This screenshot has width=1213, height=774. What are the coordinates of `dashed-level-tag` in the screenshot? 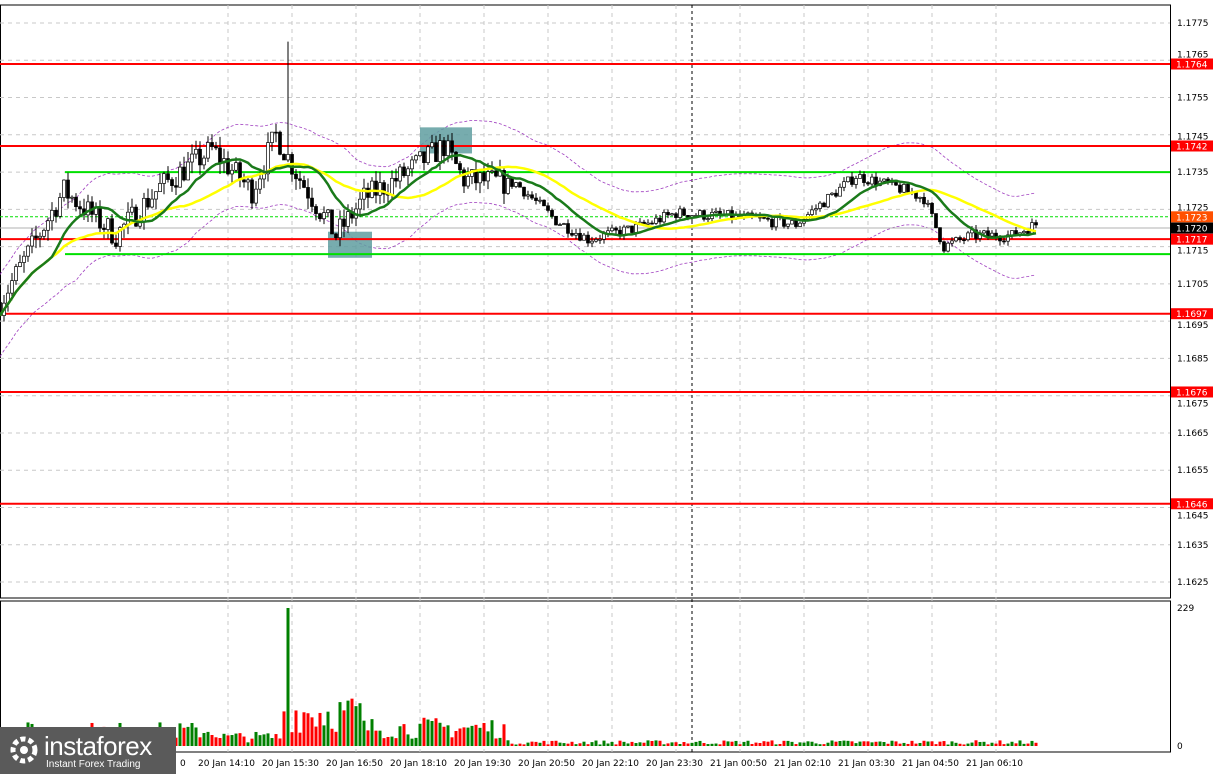 It's located at (1192, 217).